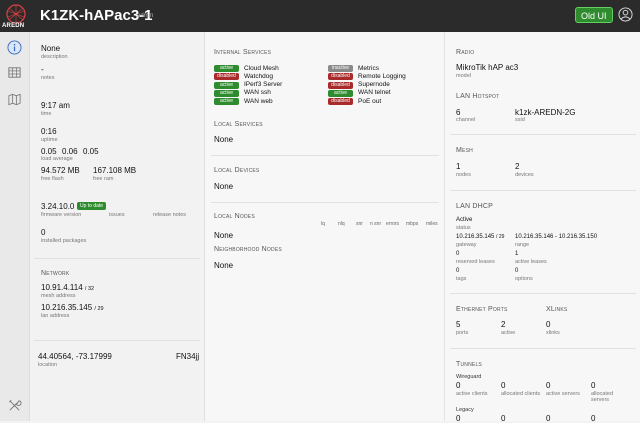  What do you see at coordinates (70, 151) in the screenshot?
I see `load-5: 0.06` at bounding box center [70, 151].